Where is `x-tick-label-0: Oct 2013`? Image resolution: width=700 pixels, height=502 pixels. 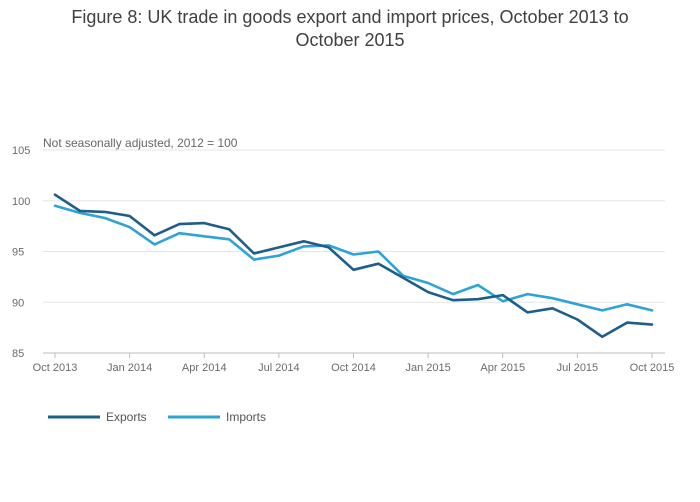 x-tick-label-0: Oct 2013 is located at coordinates (55, 368).